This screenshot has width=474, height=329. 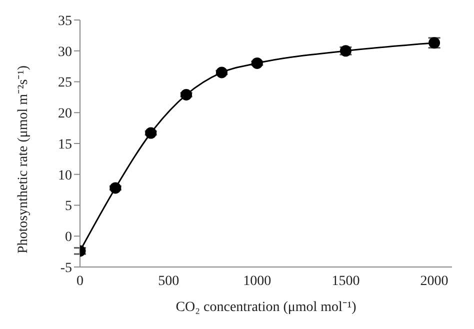 What do you see at coordinates (65, 52) in the screenshot?
I see `y-tick-label: 30` at bounding box center [65, 52].